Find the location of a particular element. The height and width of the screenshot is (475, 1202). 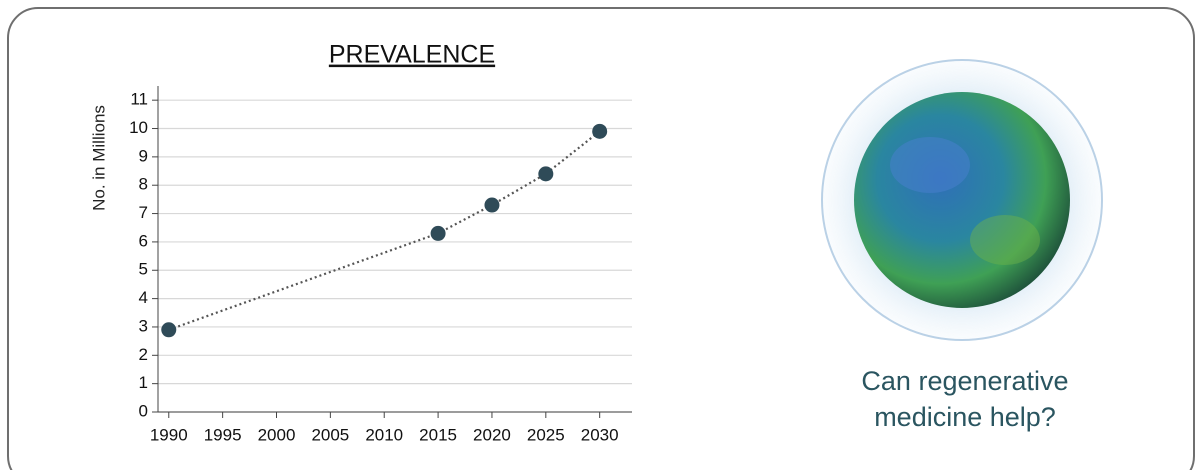

y-tick-label: 1 is located at coordinates (143, 382).